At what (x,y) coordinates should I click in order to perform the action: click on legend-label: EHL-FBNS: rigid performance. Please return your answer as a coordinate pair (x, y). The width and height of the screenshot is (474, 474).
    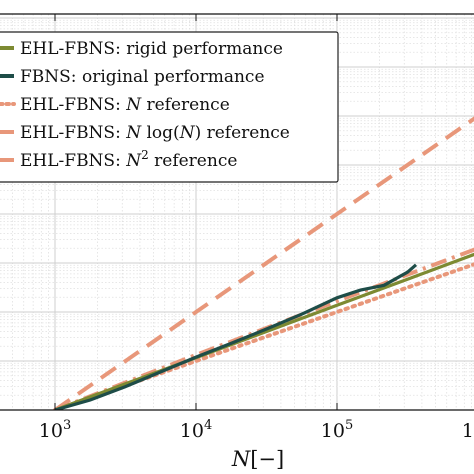
    Looking at the image, I should click on (151, 49).